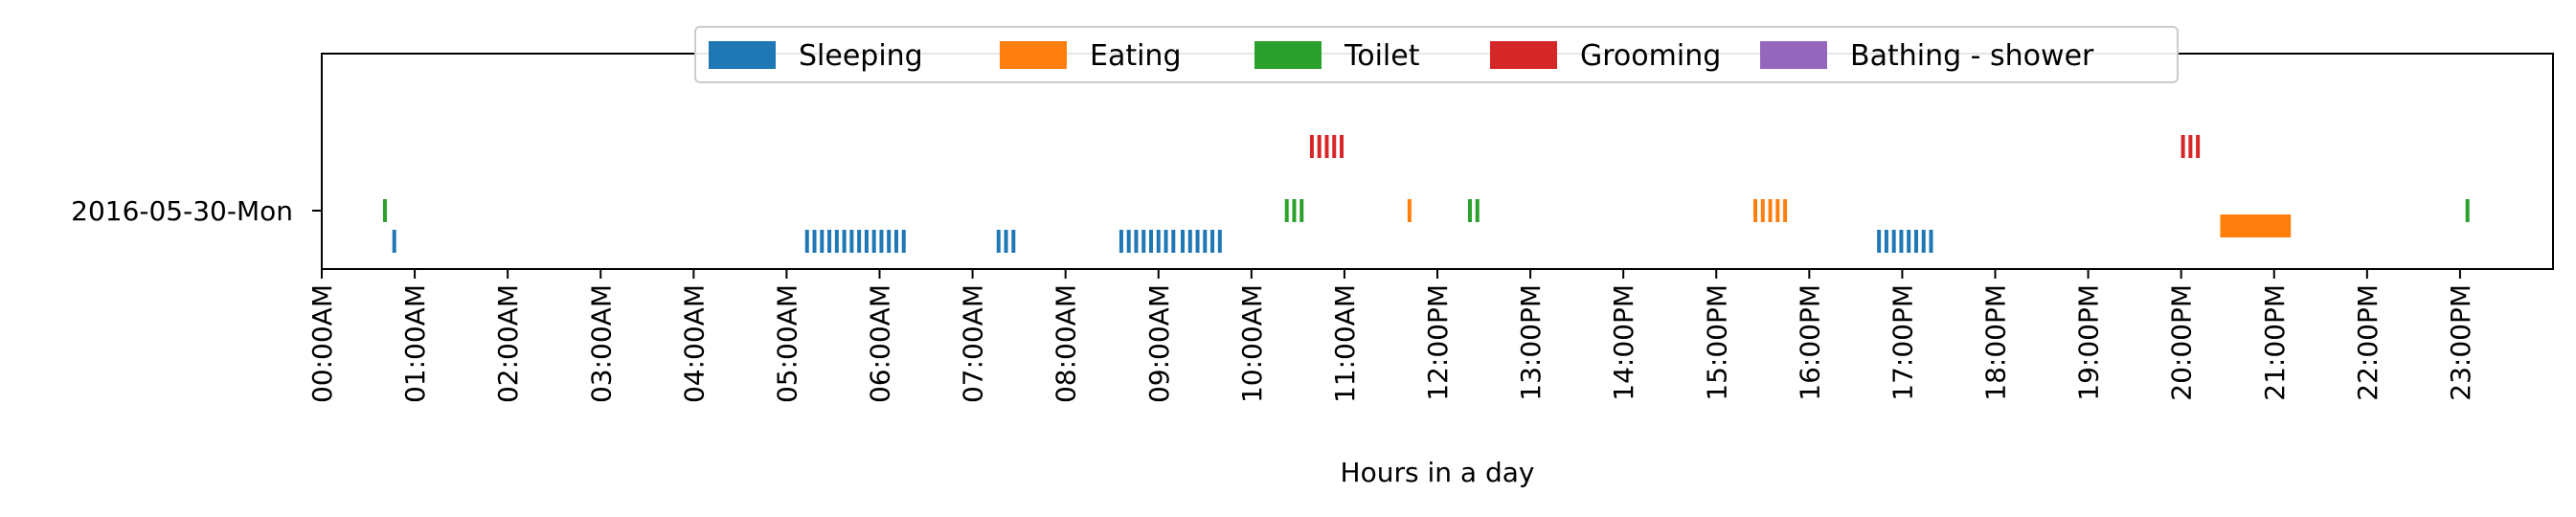 The width and height of the screenshot is (2576, 517). Describe the element at coordinates (1716, 342) in the screenshot. I see `x-tick-label: 15:00PM` at that location.